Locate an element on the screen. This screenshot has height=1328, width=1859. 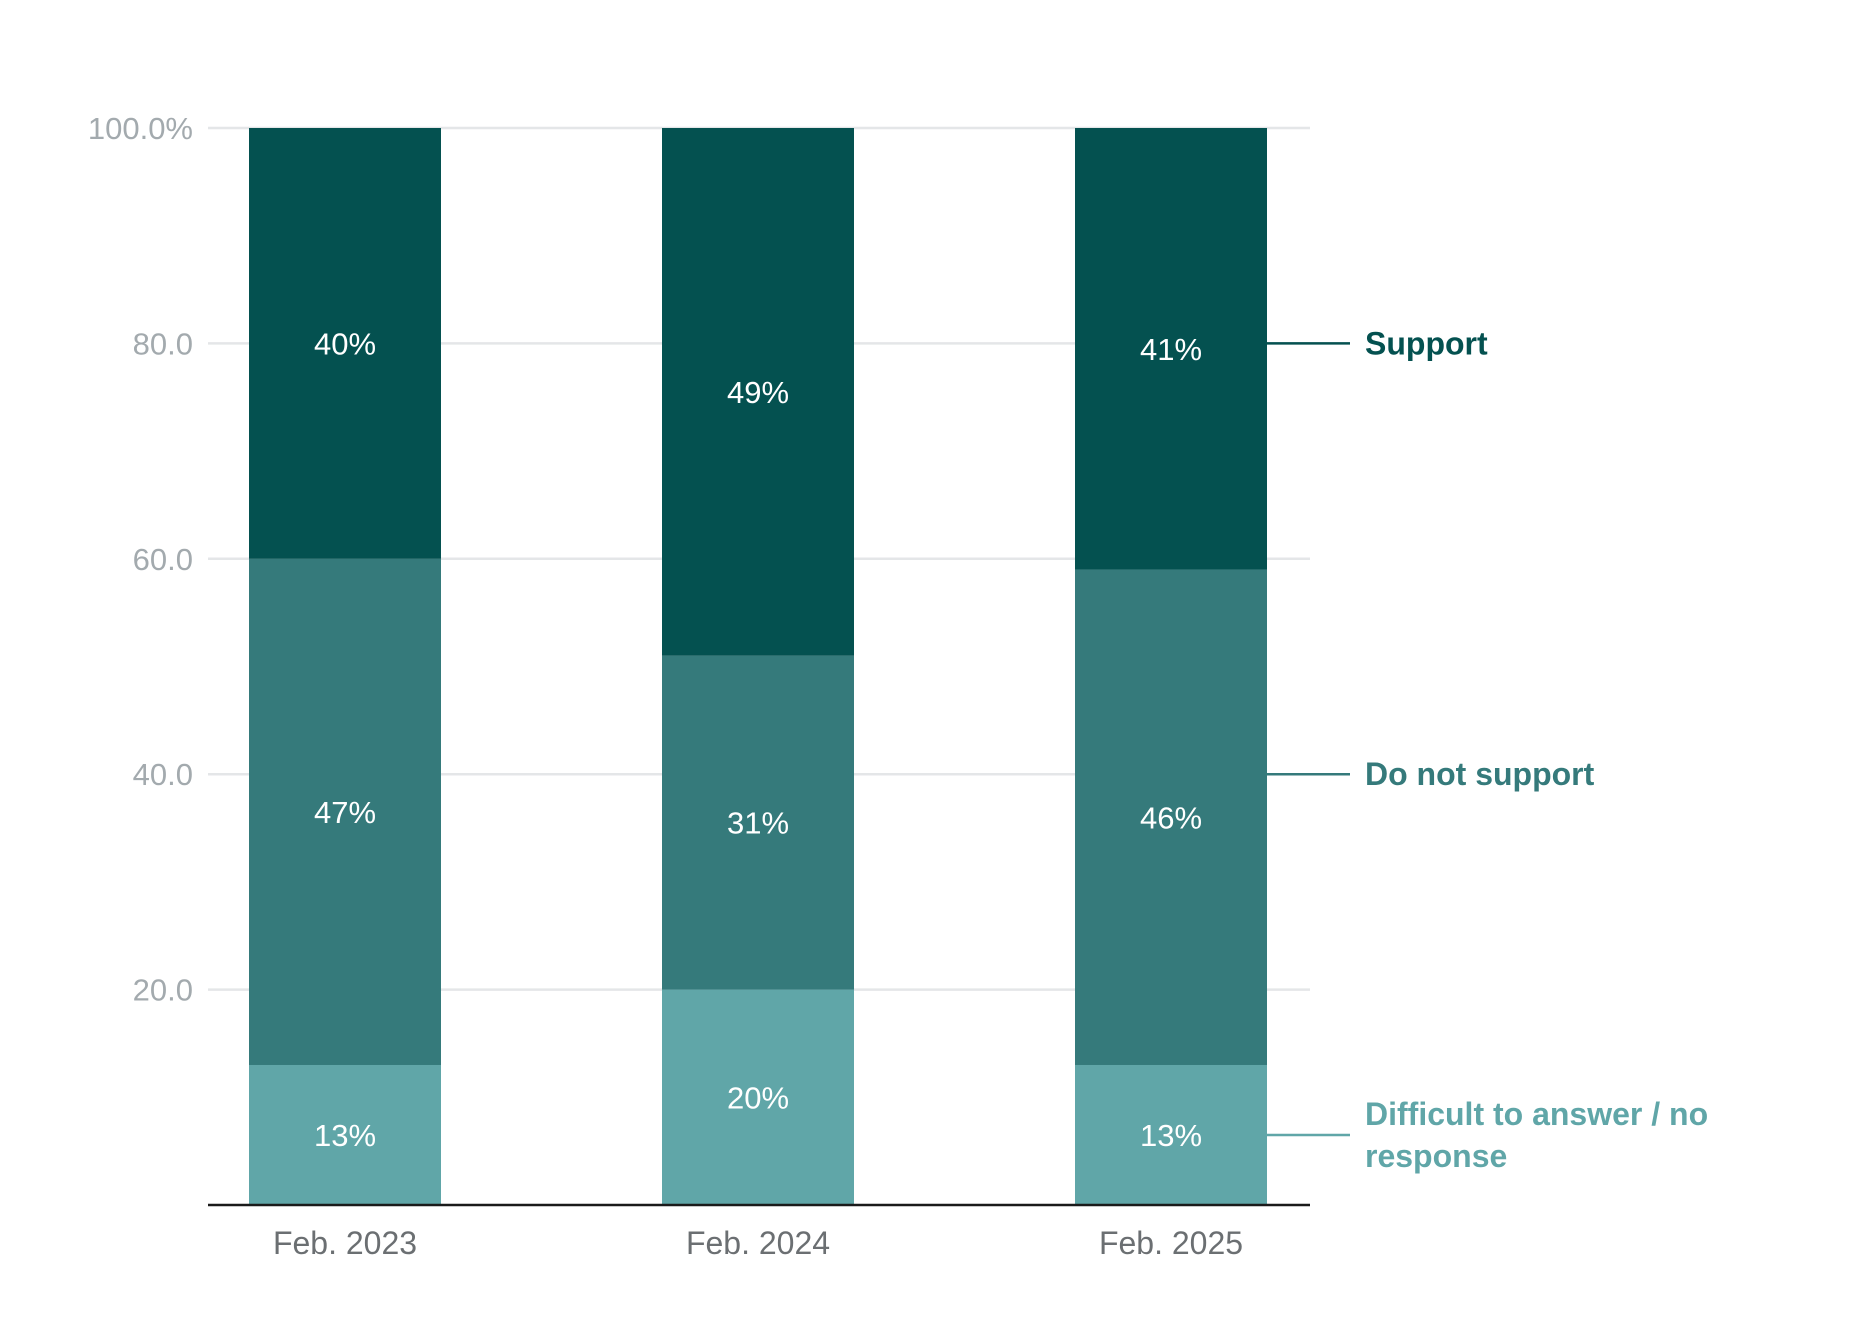
bar-value-label: 41% is located at coordinates (1171, 349).